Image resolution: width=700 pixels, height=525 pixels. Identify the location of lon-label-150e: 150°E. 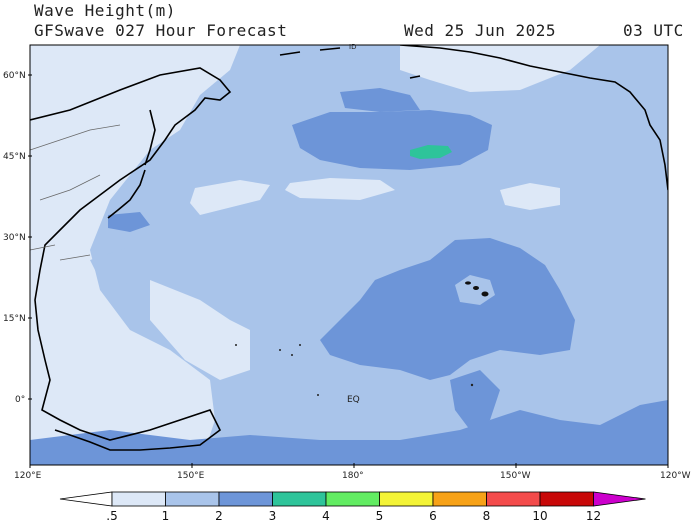
(191, 476).